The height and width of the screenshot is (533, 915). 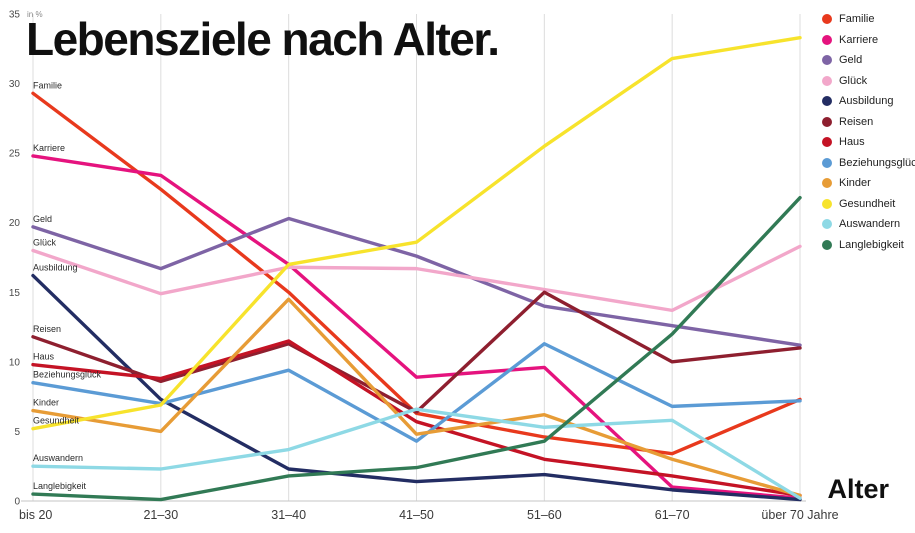 I want to click on y-tick-label: 30, so click(x=15, y=84).